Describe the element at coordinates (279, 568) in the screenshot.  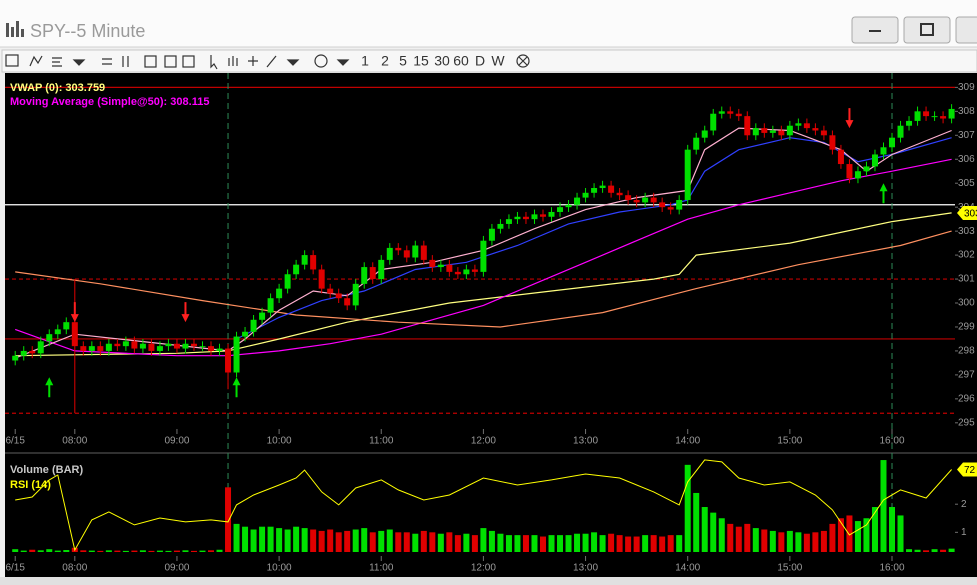
I see `x-tick-label: 10:00` at that location.